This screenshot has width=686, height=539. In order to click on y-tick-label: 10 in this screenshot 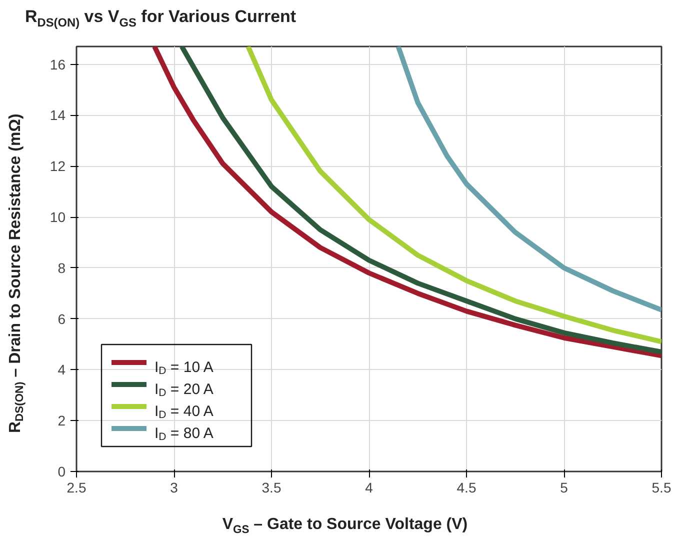, I will do `click(58, 217)`.